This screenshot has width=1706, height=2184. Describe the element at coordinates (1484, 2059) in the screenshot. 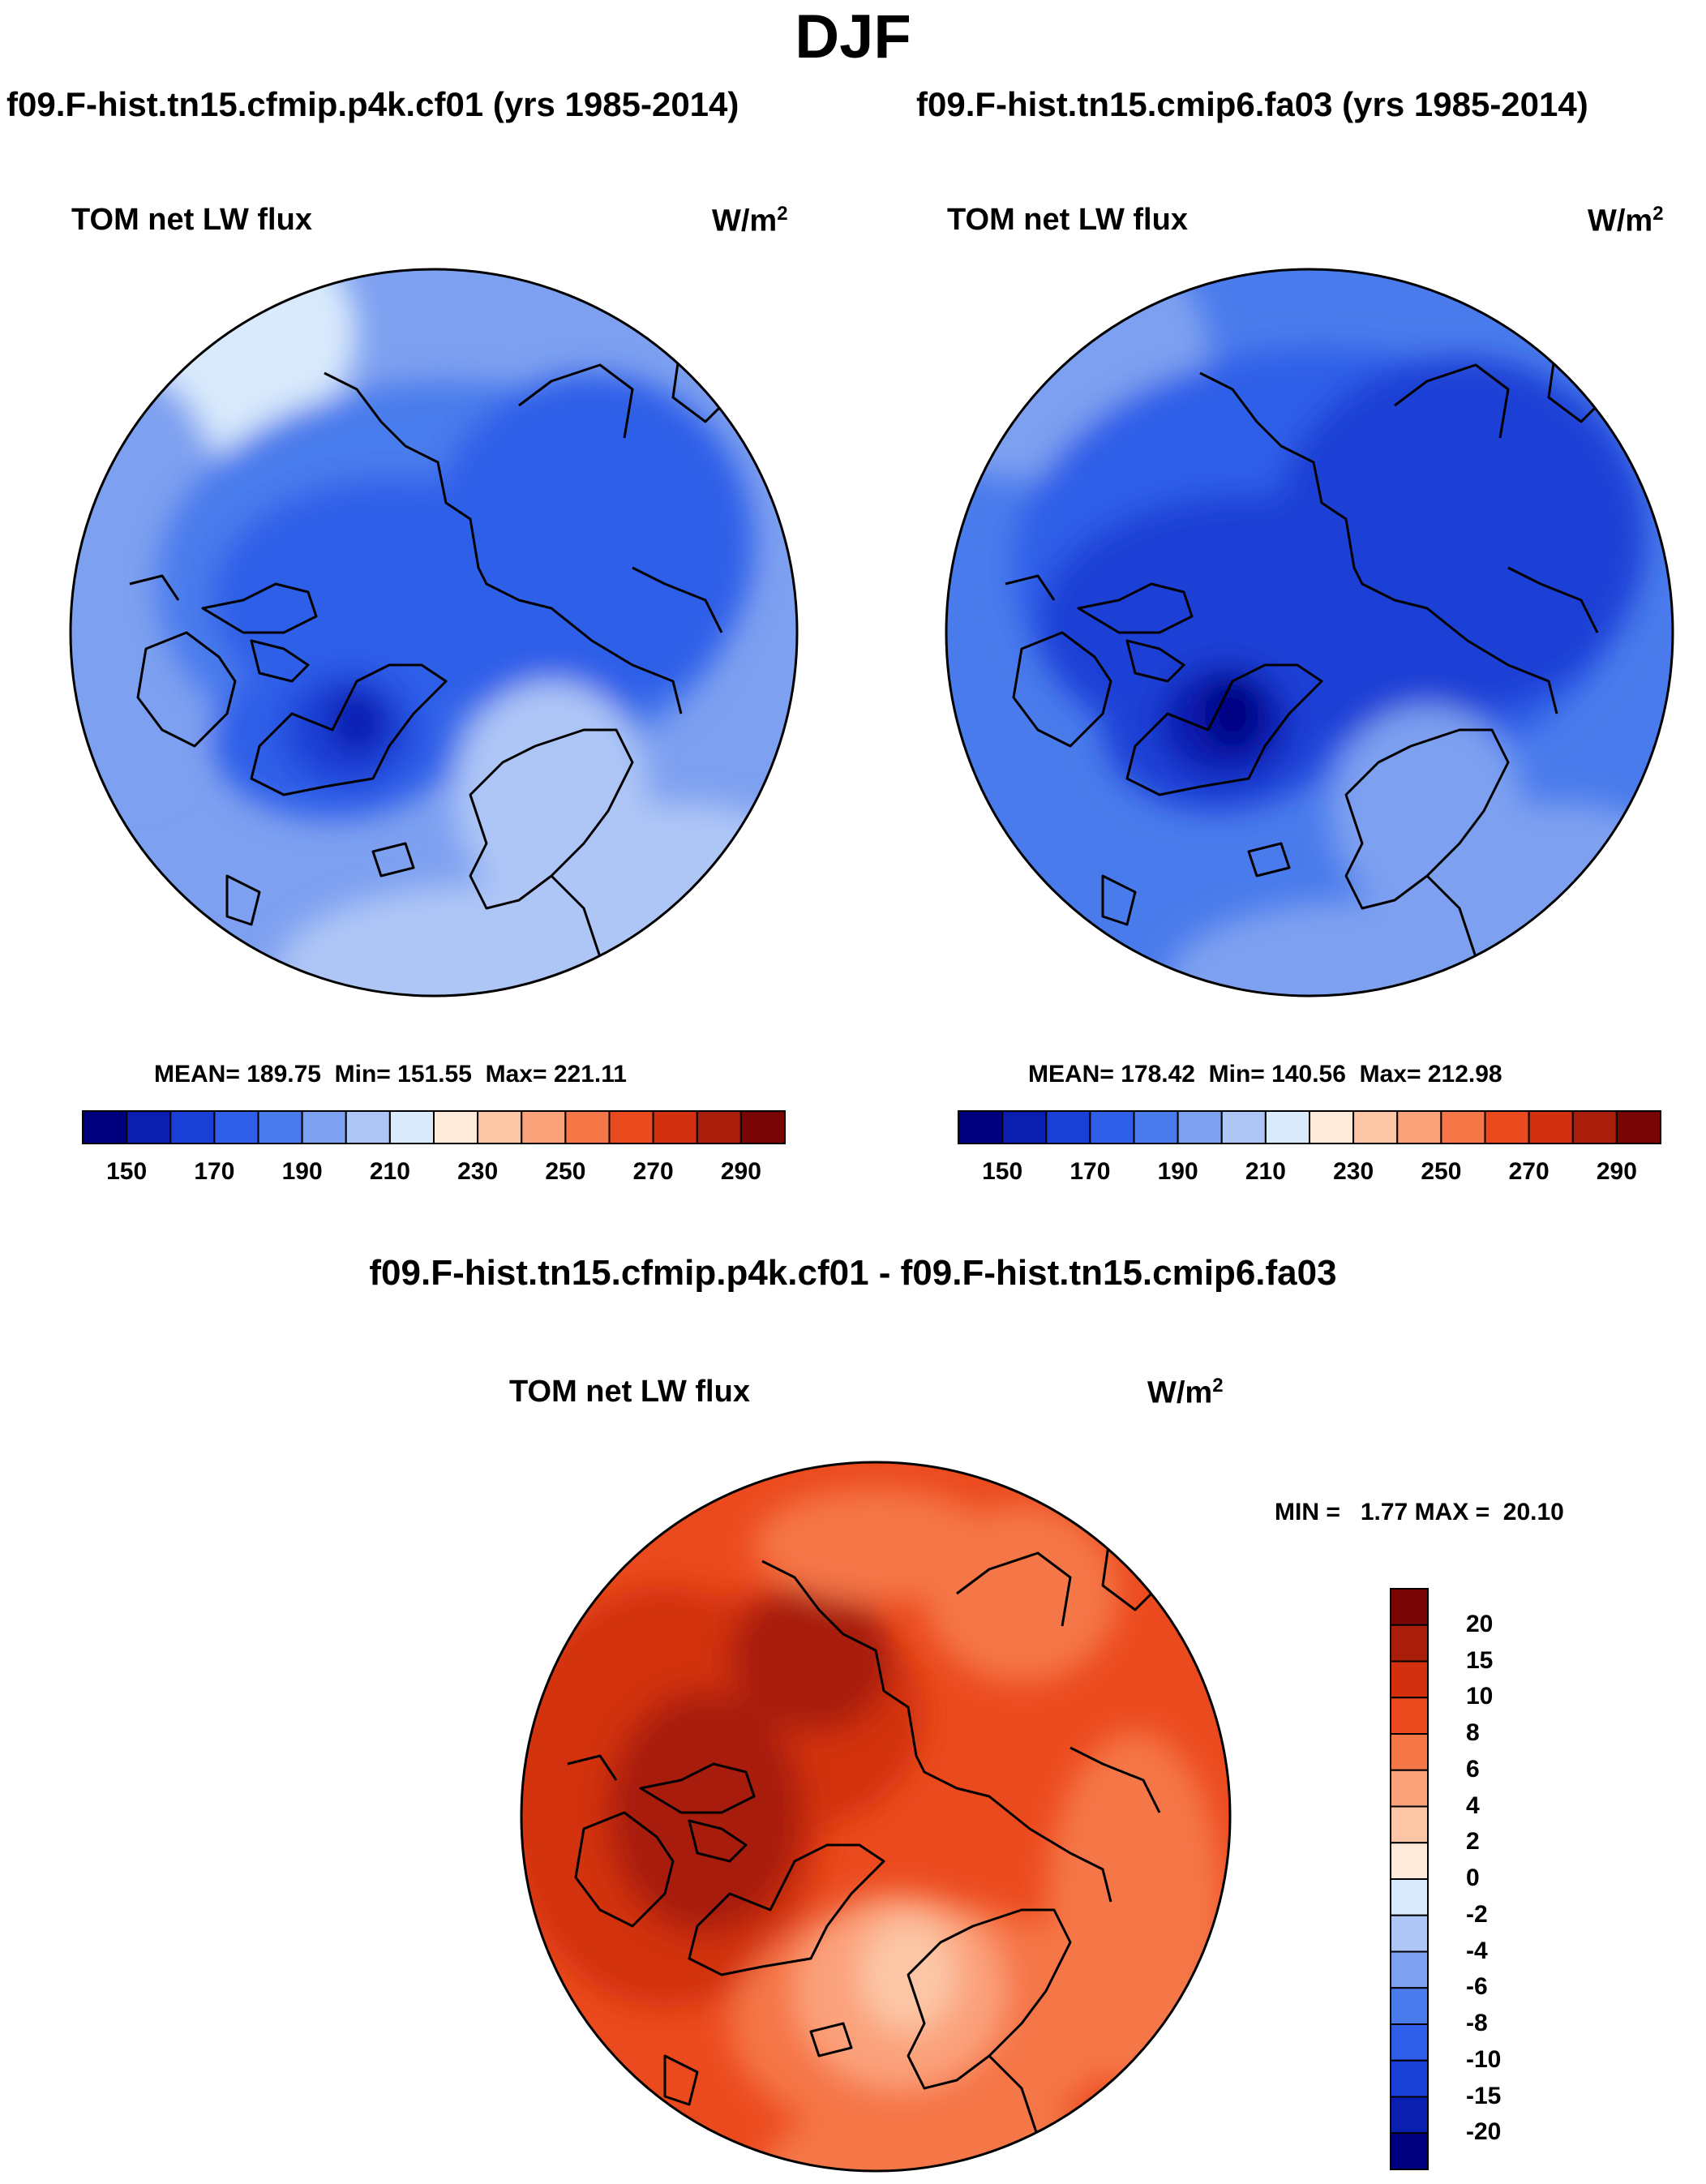

I see `difference-colorbar-tick-label: -10` at that location.